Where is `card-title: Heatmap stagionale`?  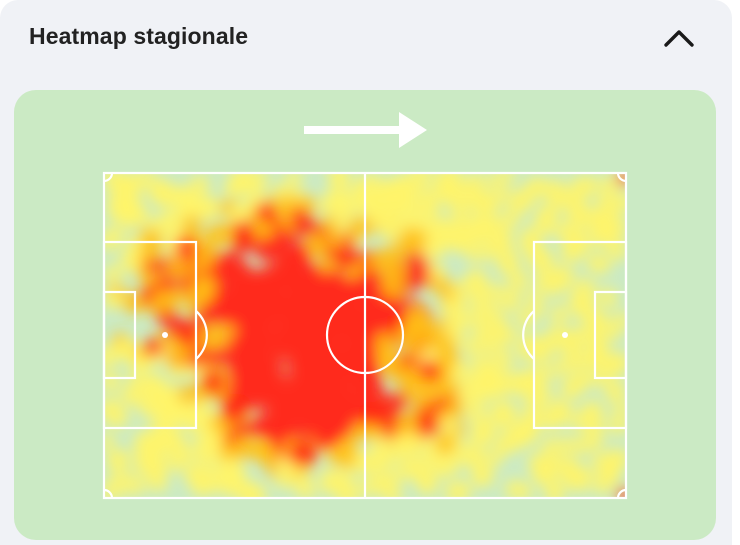 card-title: Heatmap stagionale is located at coordinates (139, 36).